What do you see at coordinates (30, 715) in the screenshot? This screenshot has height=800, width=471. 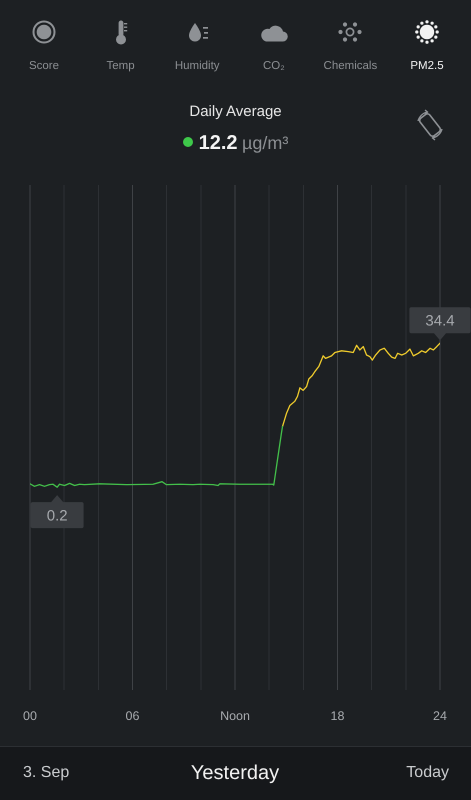 I see `x-tick-label: 00` at bounding box center [30, 715].